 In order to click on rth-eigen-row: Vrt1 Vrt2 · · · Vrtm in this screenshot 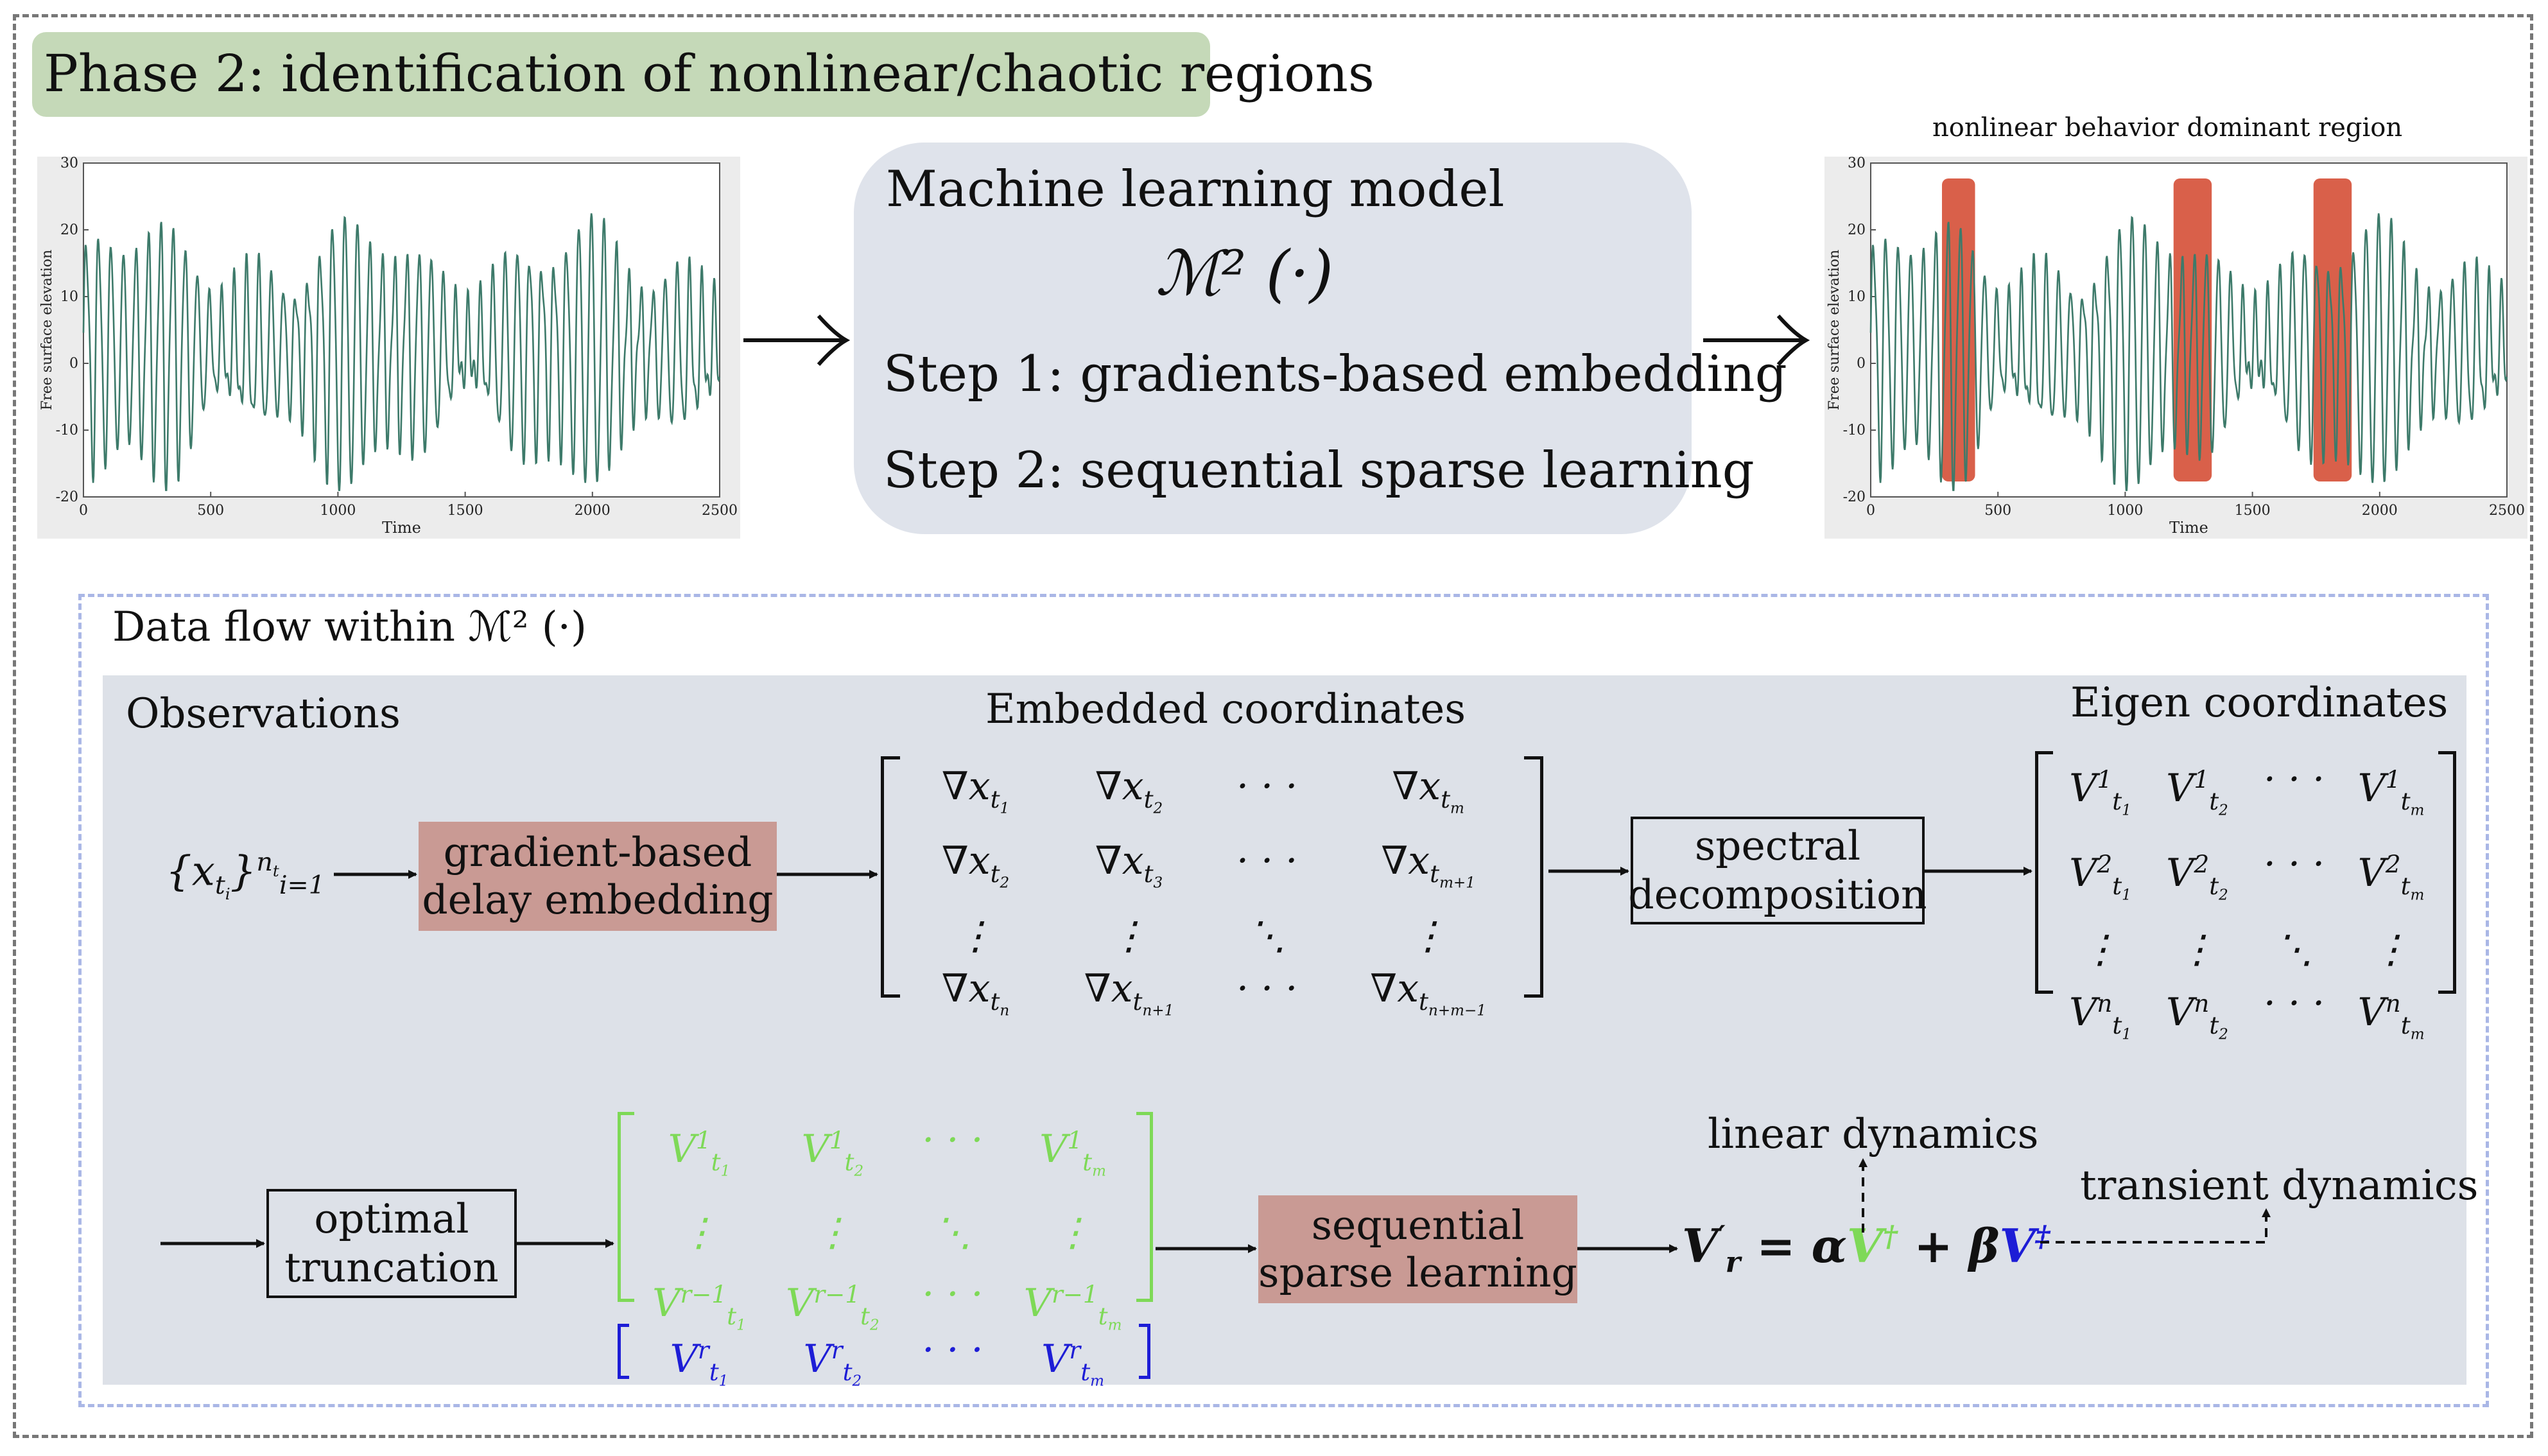, I will do `click(887, 1359)`.